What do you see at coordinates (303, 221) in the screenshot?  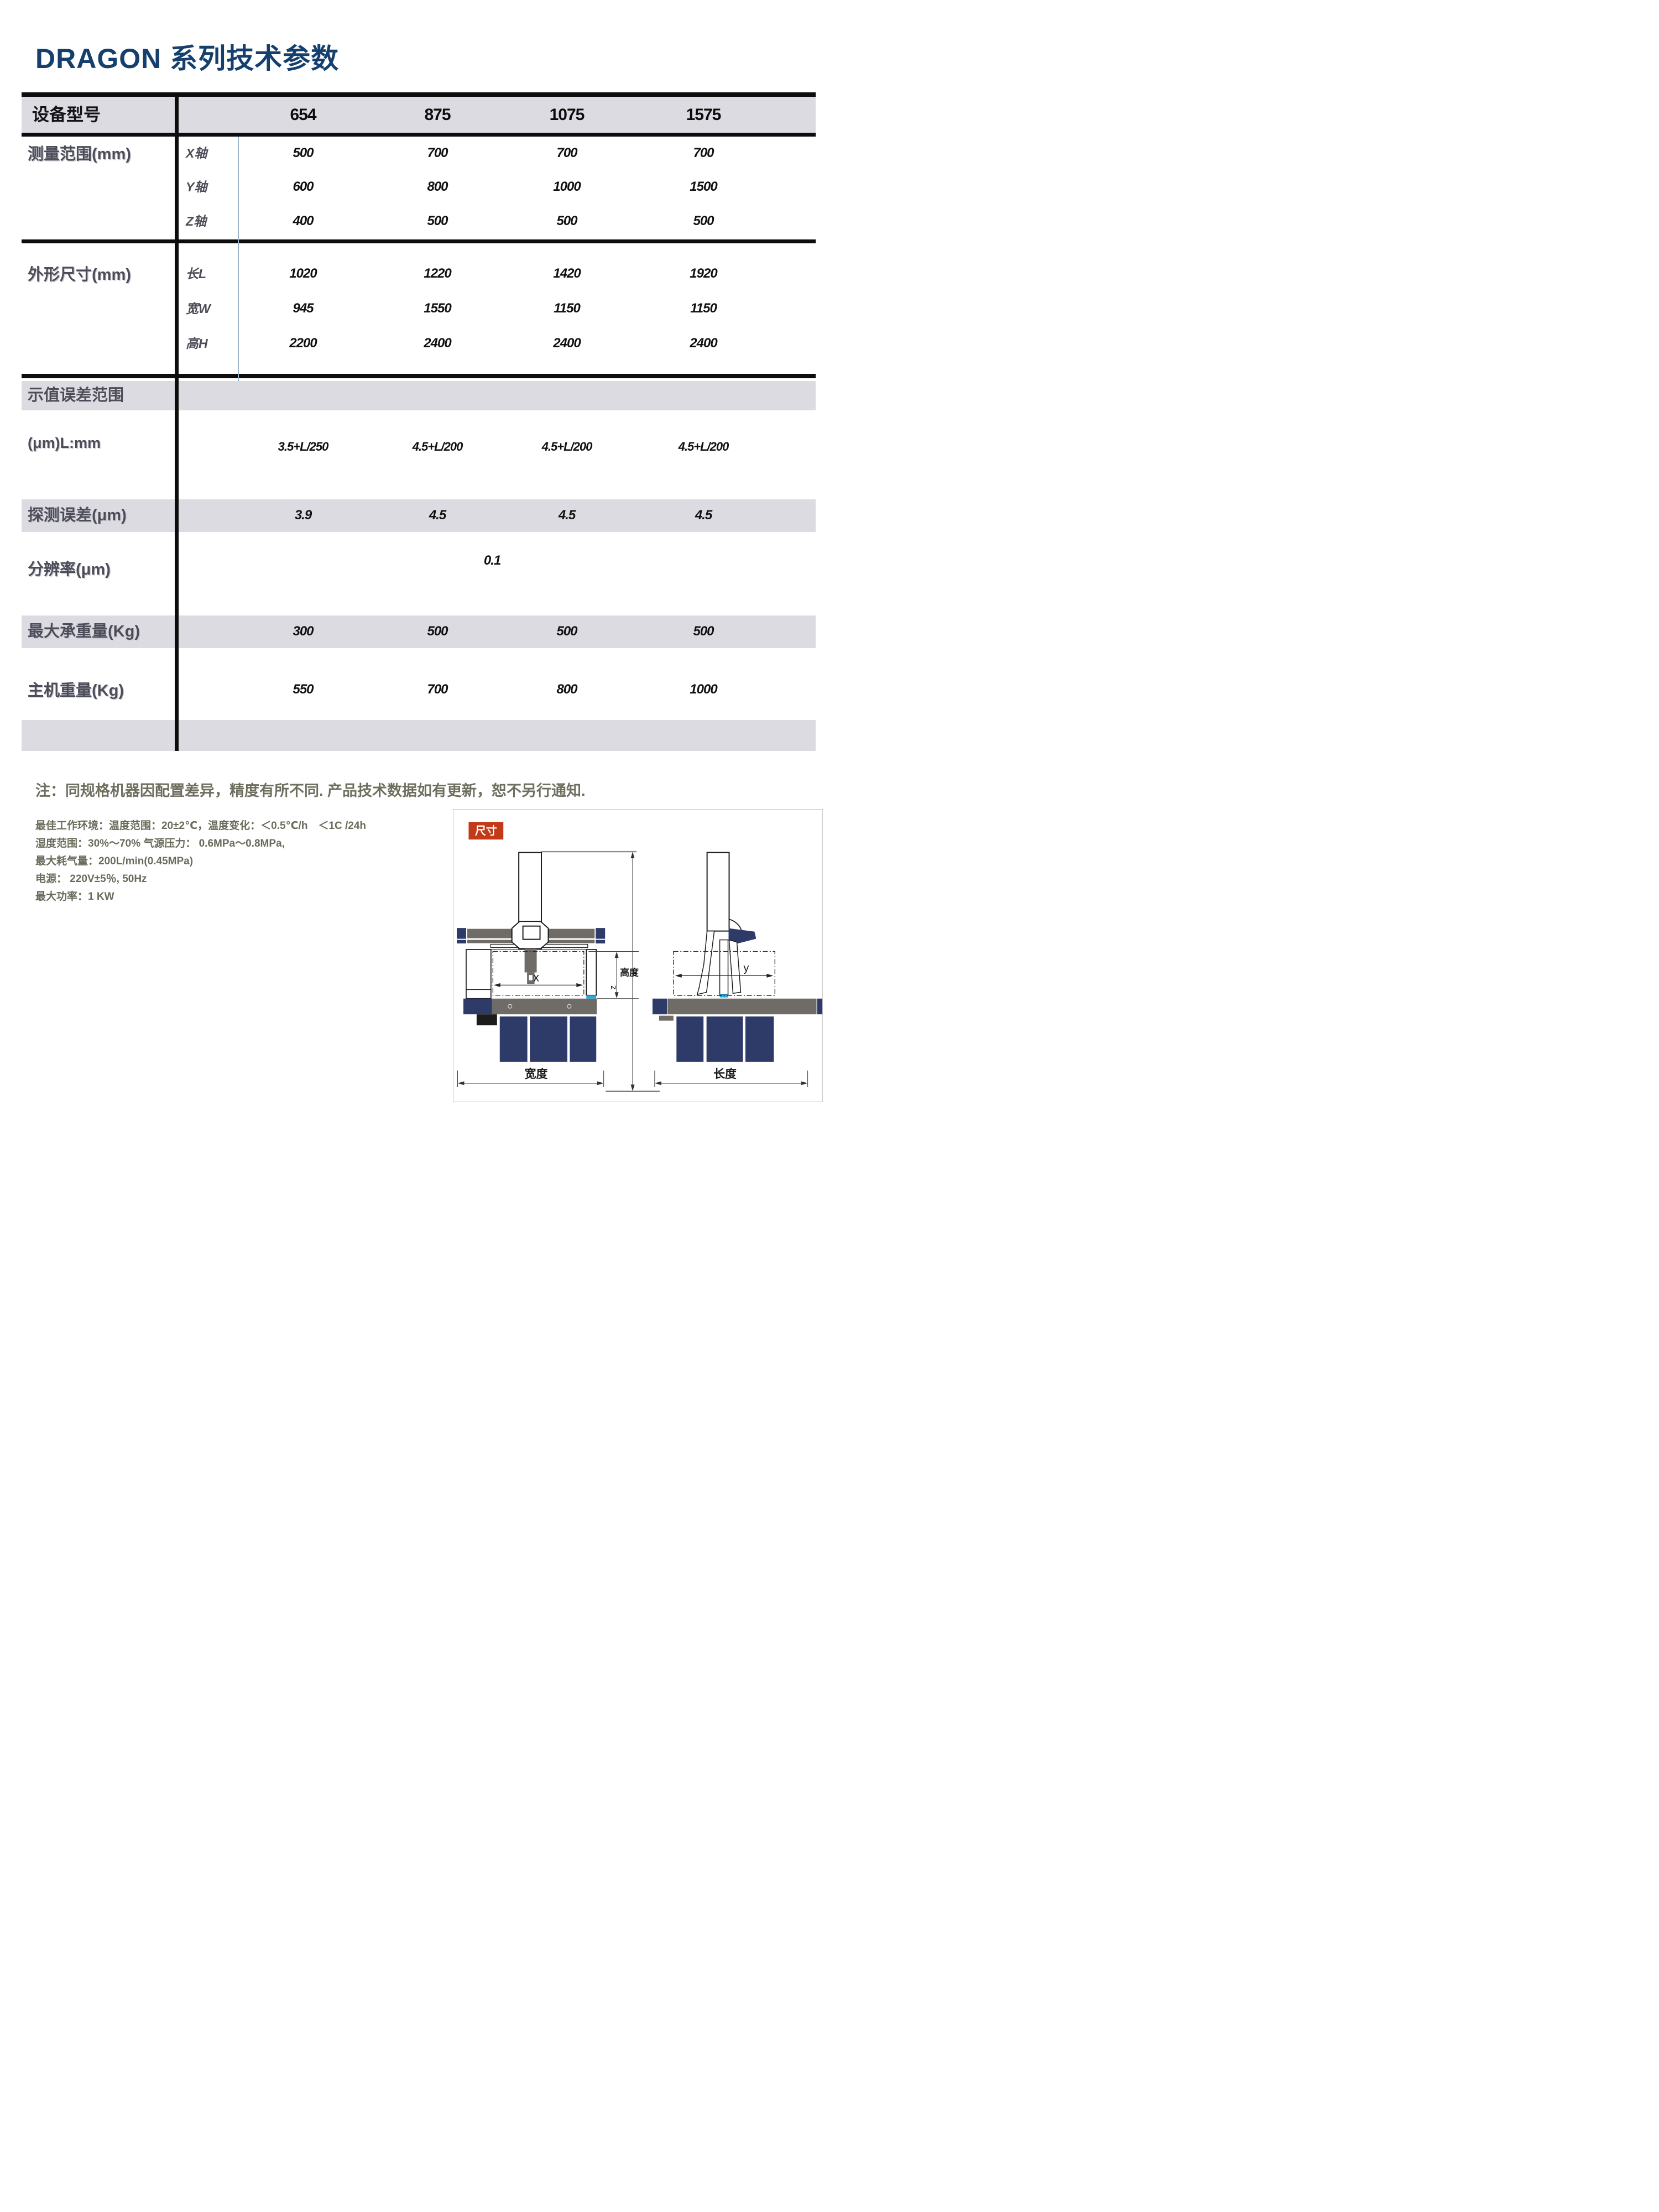 I see `cell: 400` at bounding box center [303, 221].